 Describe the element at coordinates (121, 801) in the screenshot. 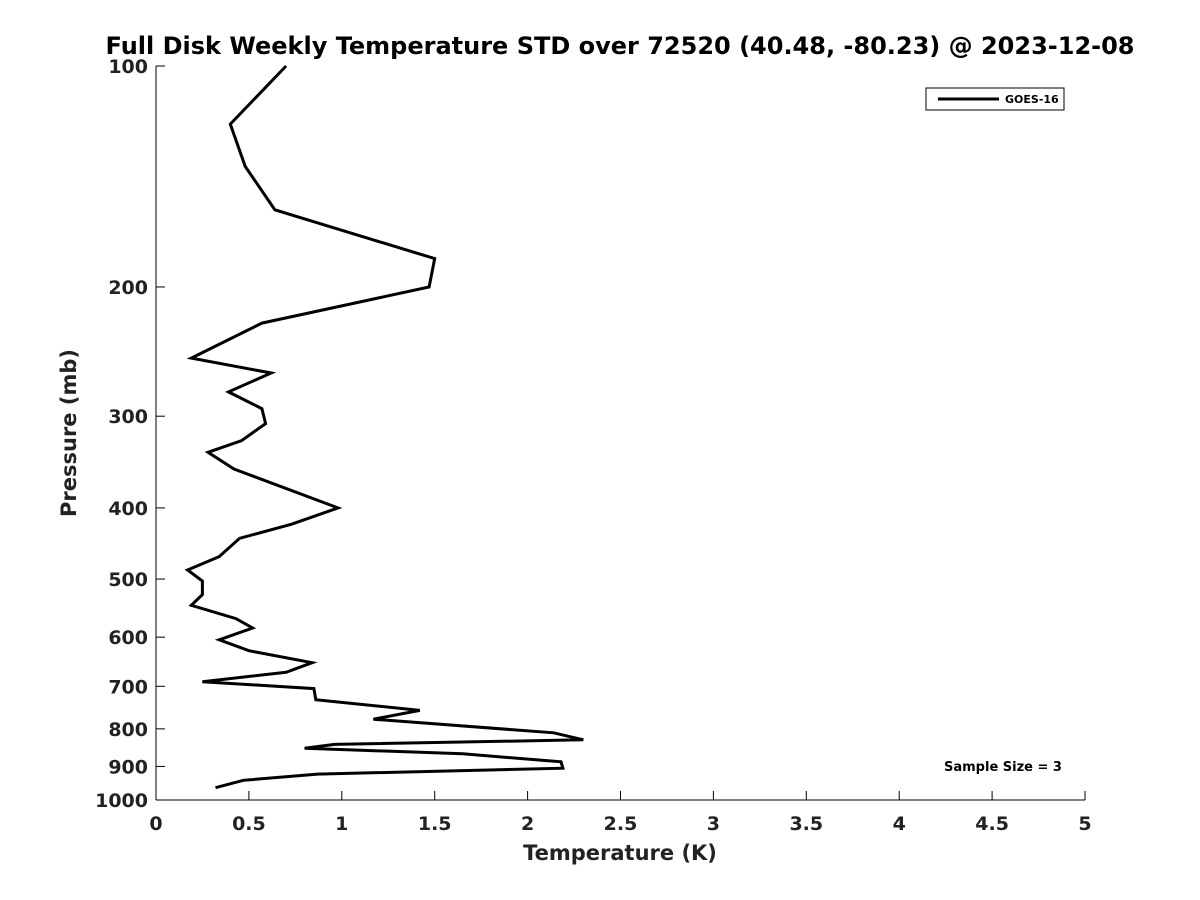

I see `y-tick-label: 1000` at that location.